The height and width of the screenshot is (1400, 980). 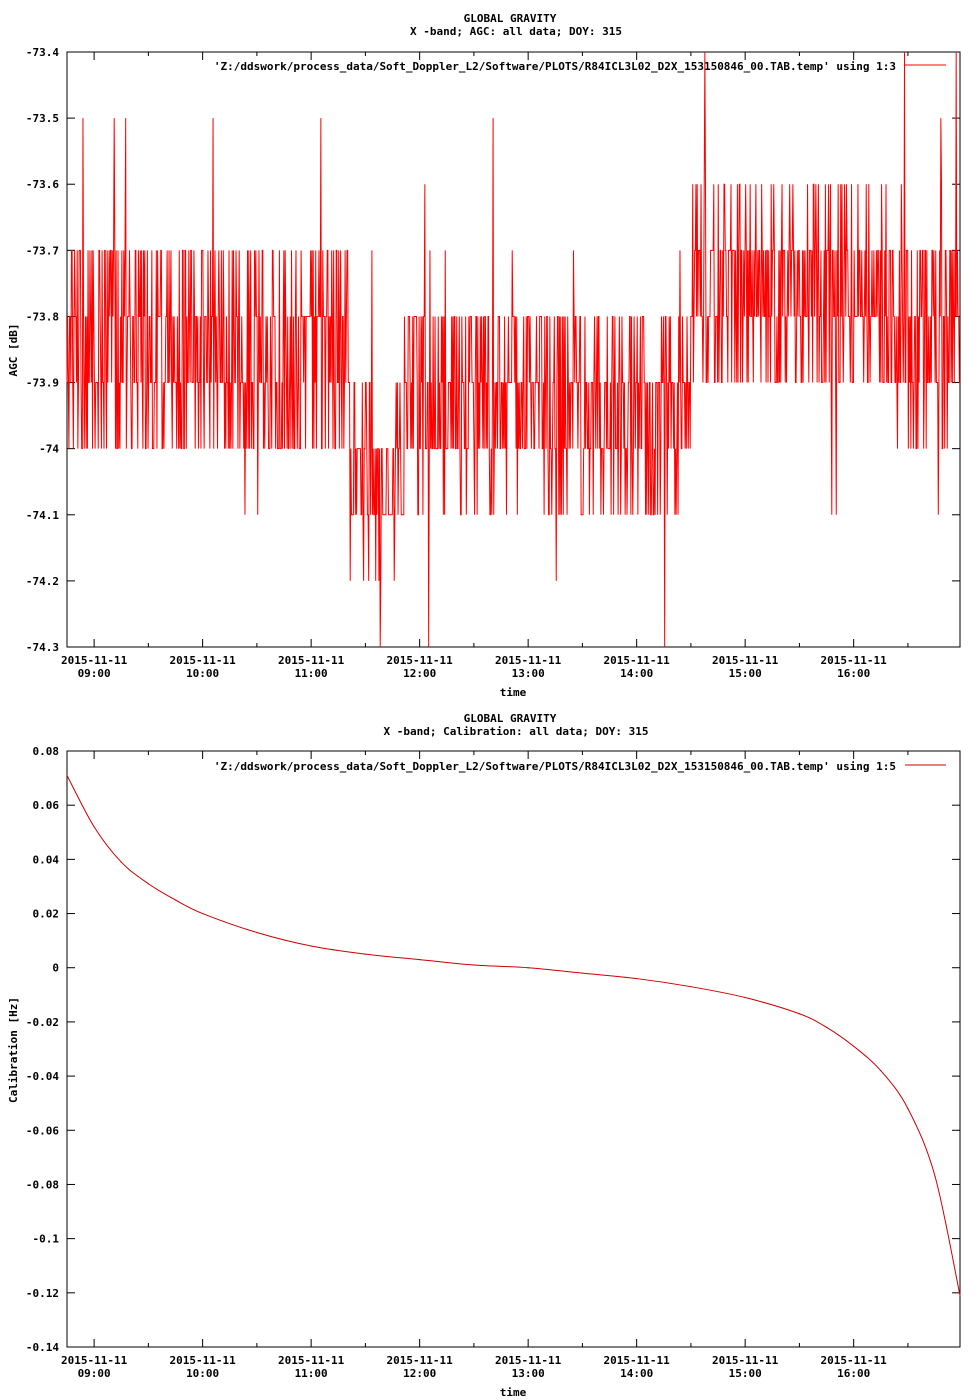 I want to click on calibration-x-tick-time: 09:00, so click(x=94, y=1373).